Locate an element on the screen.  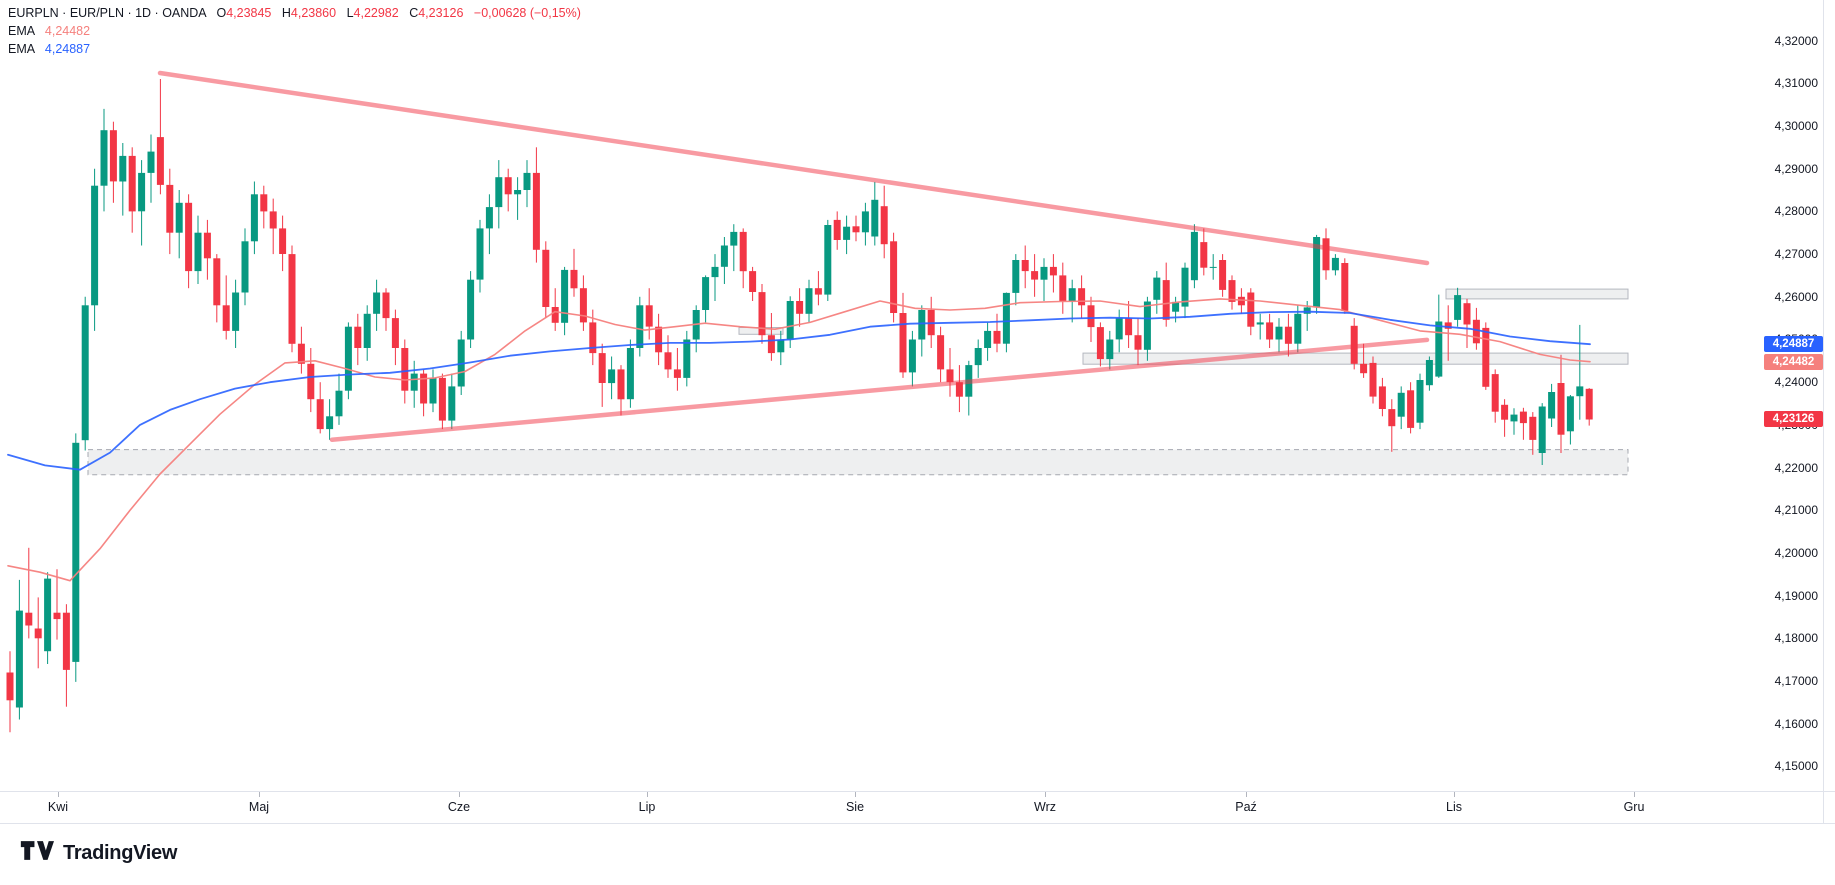
time-axis-label: Paź is located at coordinates (1246, 807).